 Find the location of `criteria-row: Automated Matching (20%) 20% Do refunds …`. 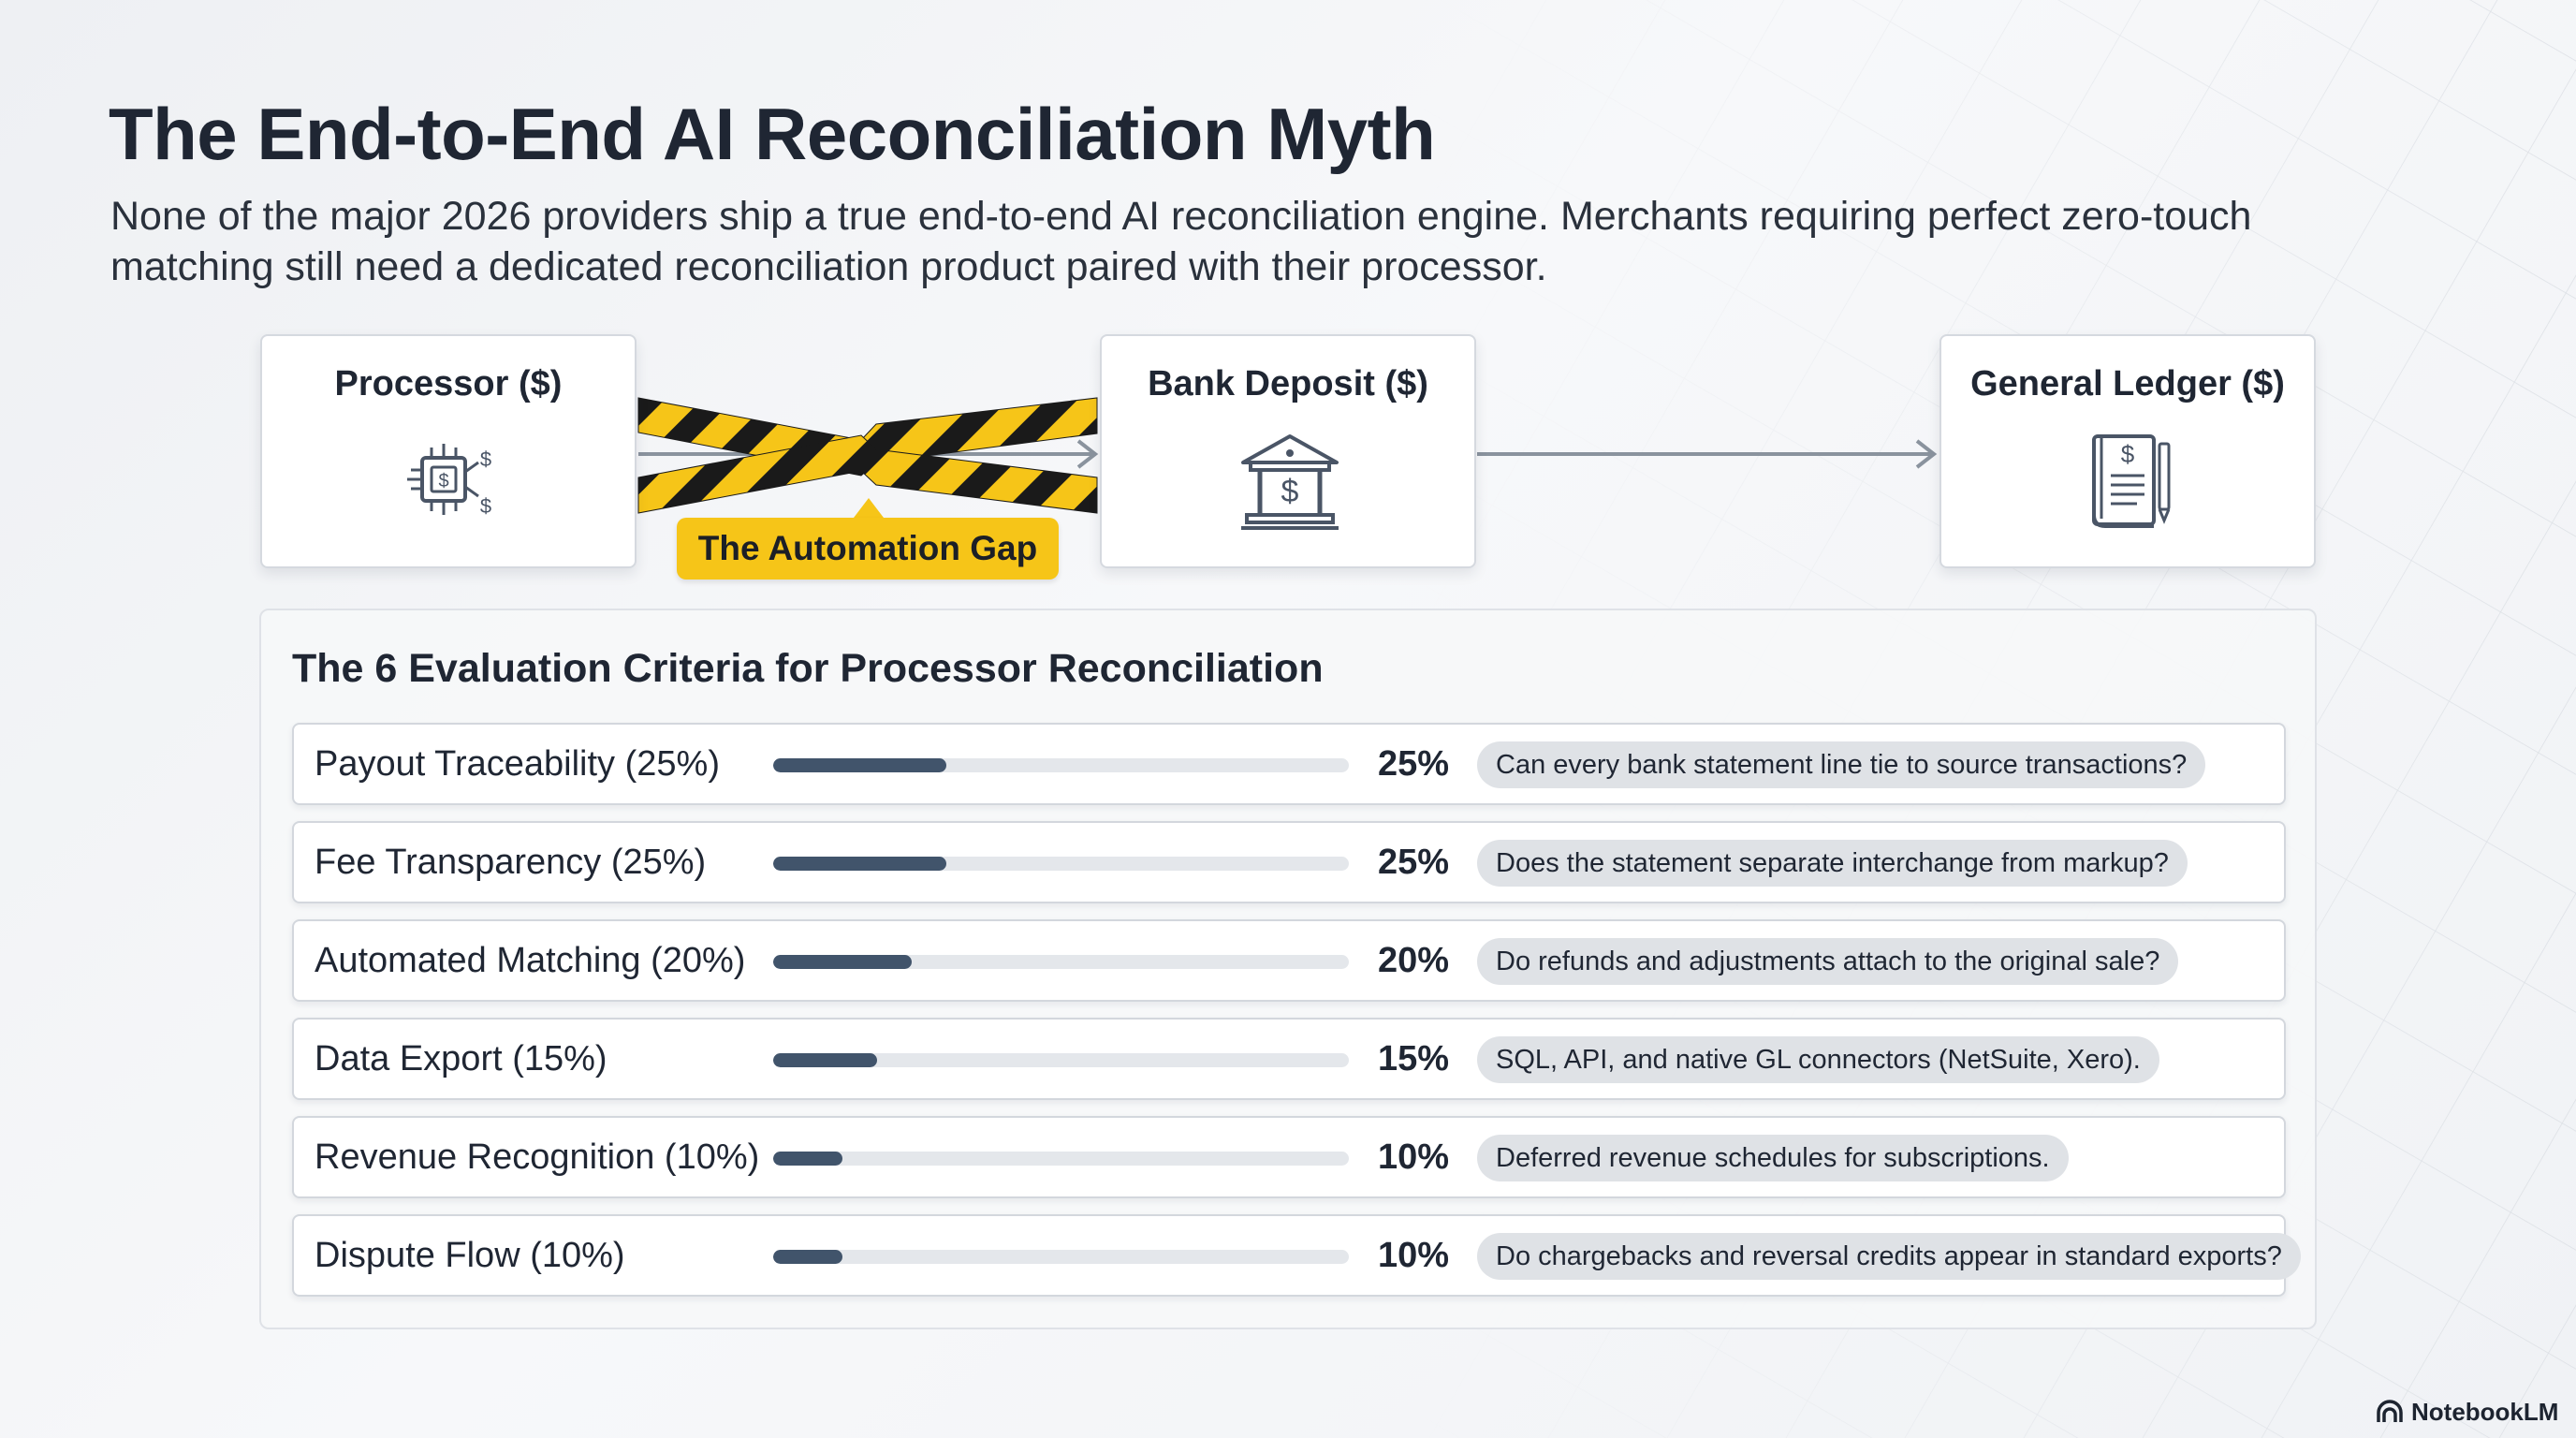

criteria-row: Automated Matching (20%) 20% Do refunds … is located at coordinates (1289, 960).